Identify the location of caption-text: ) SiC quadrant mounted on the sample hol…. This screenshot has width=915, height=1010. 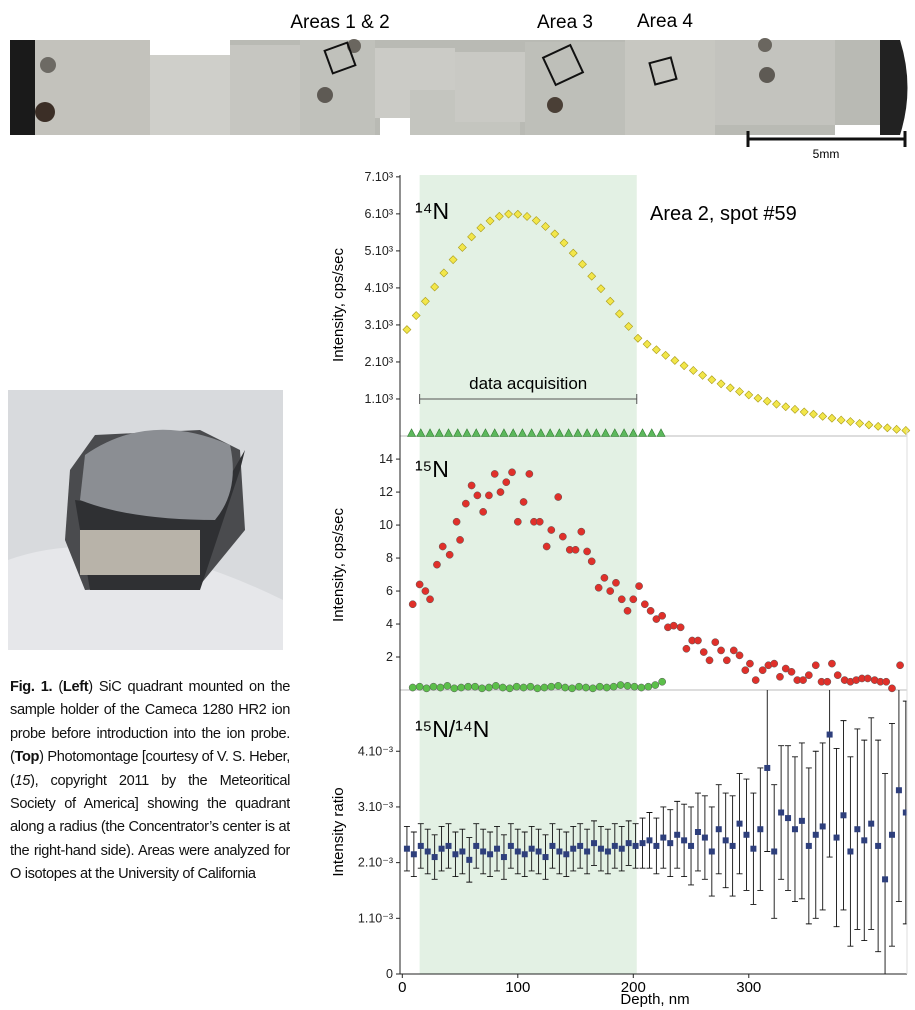
(150, 722).